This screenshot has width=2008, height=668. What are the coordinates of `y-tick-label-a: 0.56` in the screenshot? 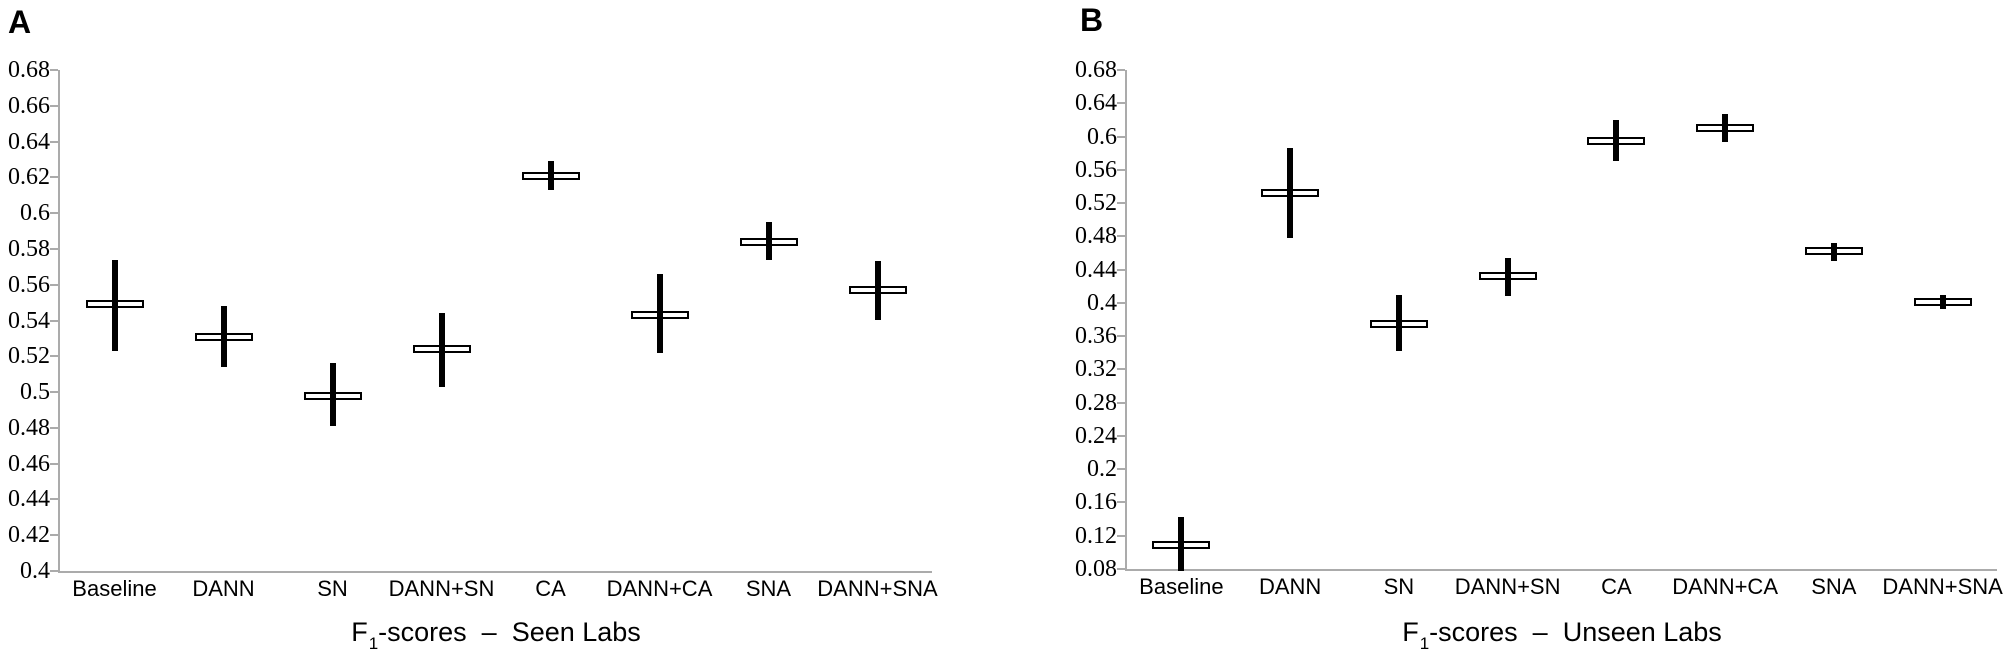 It's located at (29, 284).